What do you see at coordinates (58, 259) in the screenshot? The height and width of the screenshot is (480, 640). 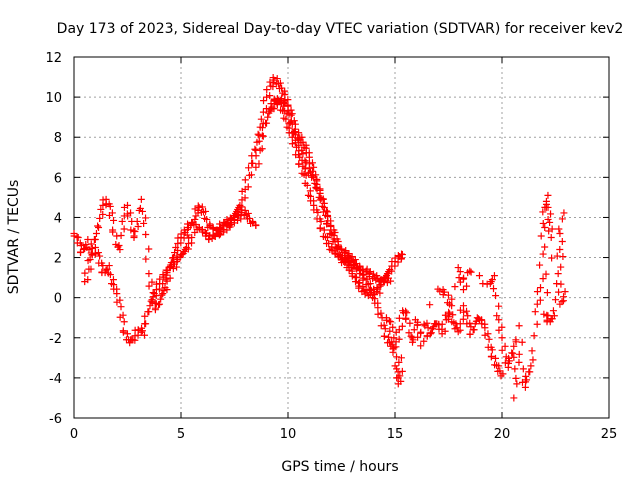 I see `y-tick-label: 2` at bounding box center [58, 259].